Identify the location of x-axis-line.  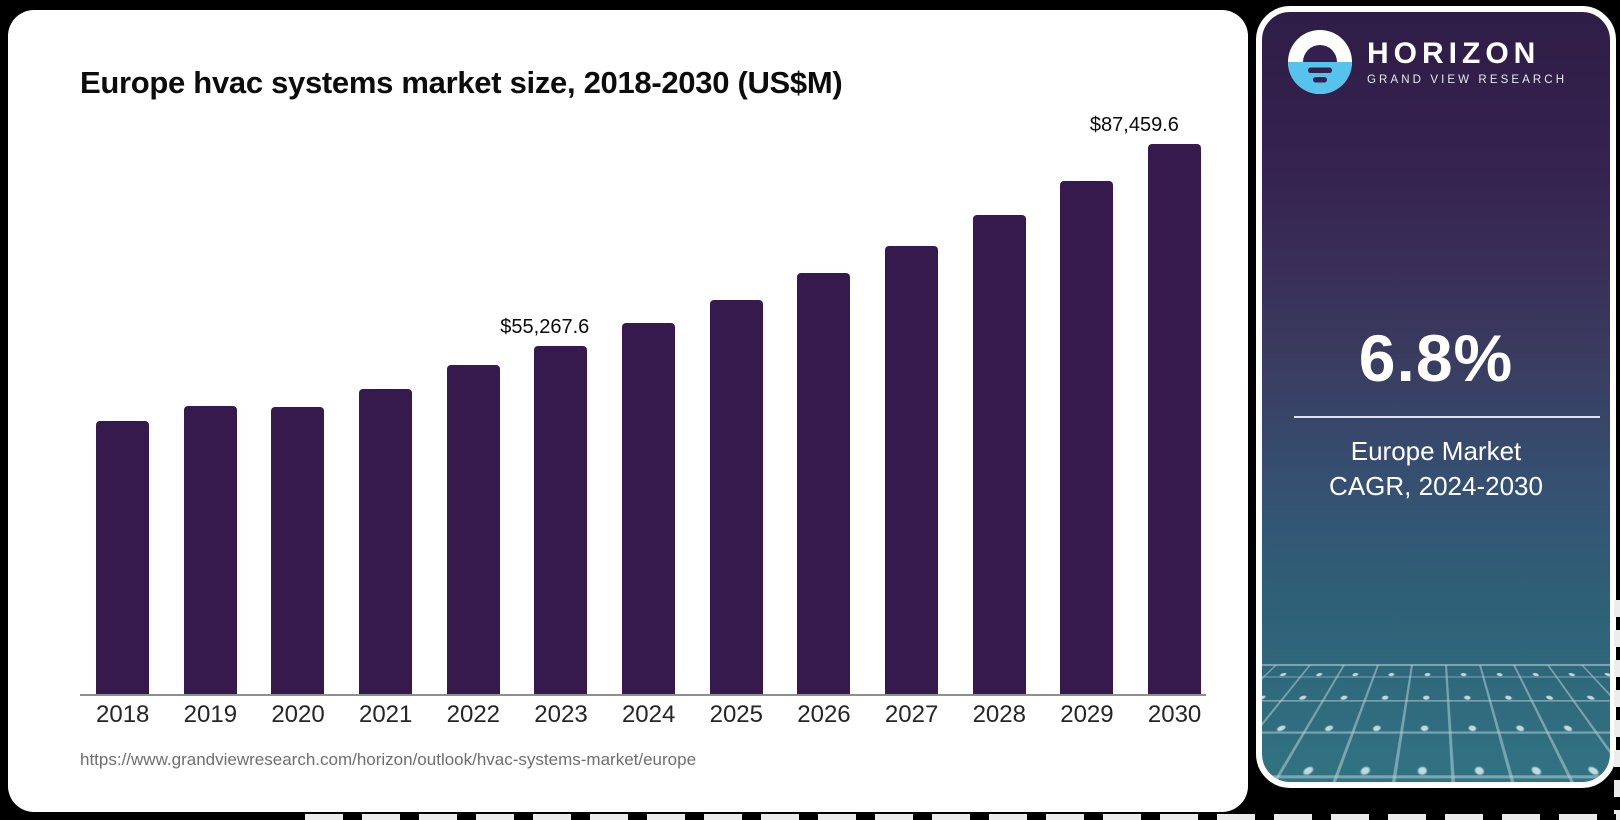
(643, 695).